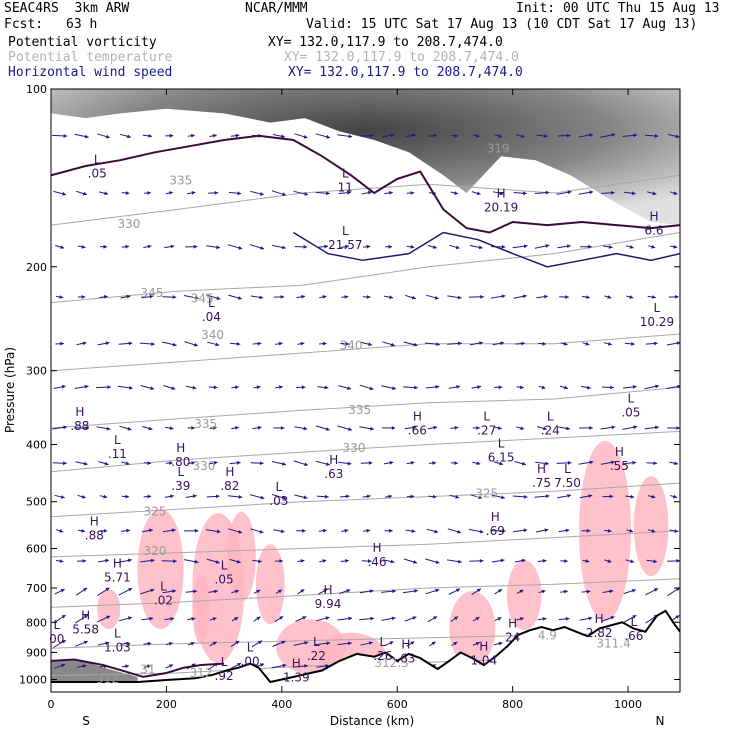  Describe the element at coordinates (154, 512) in the screenshot. I see `theta-contour-label: 325` at that location.